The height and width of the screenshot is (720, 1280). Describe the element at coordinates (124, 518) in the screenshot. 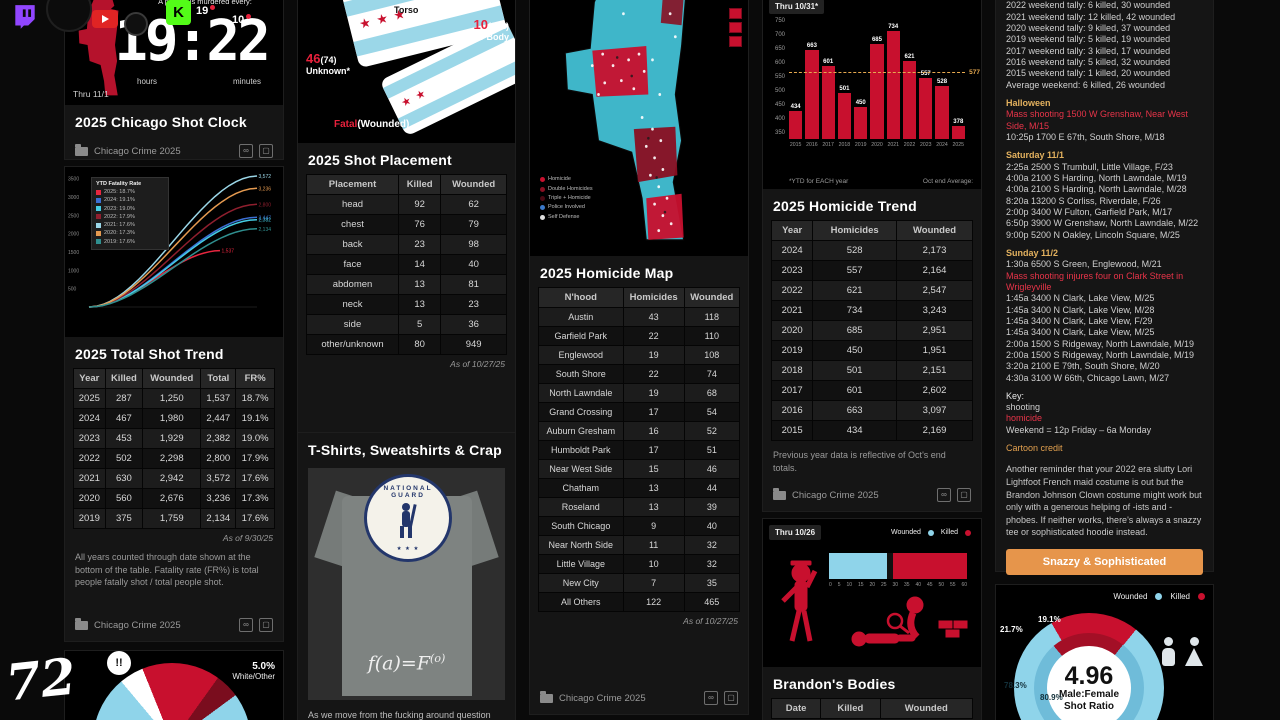

I see `table-cell: 375` at that location.